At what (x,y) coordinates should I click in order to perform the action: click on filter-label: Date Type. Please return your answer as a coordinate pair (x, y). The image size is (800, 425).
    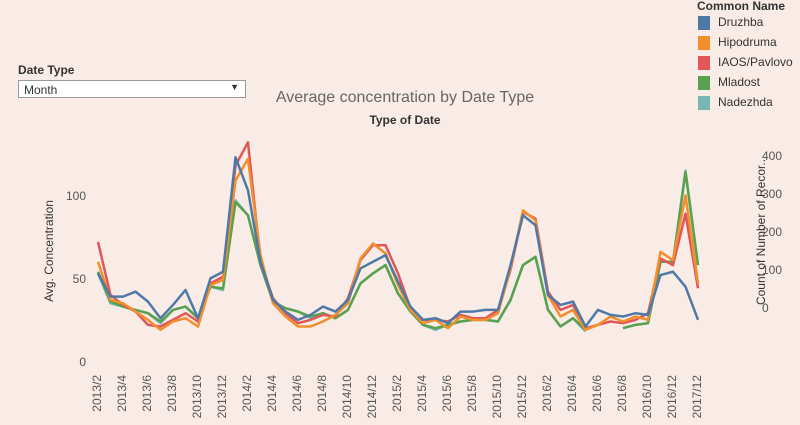
    Looking at the image, I should click on (46, 70).